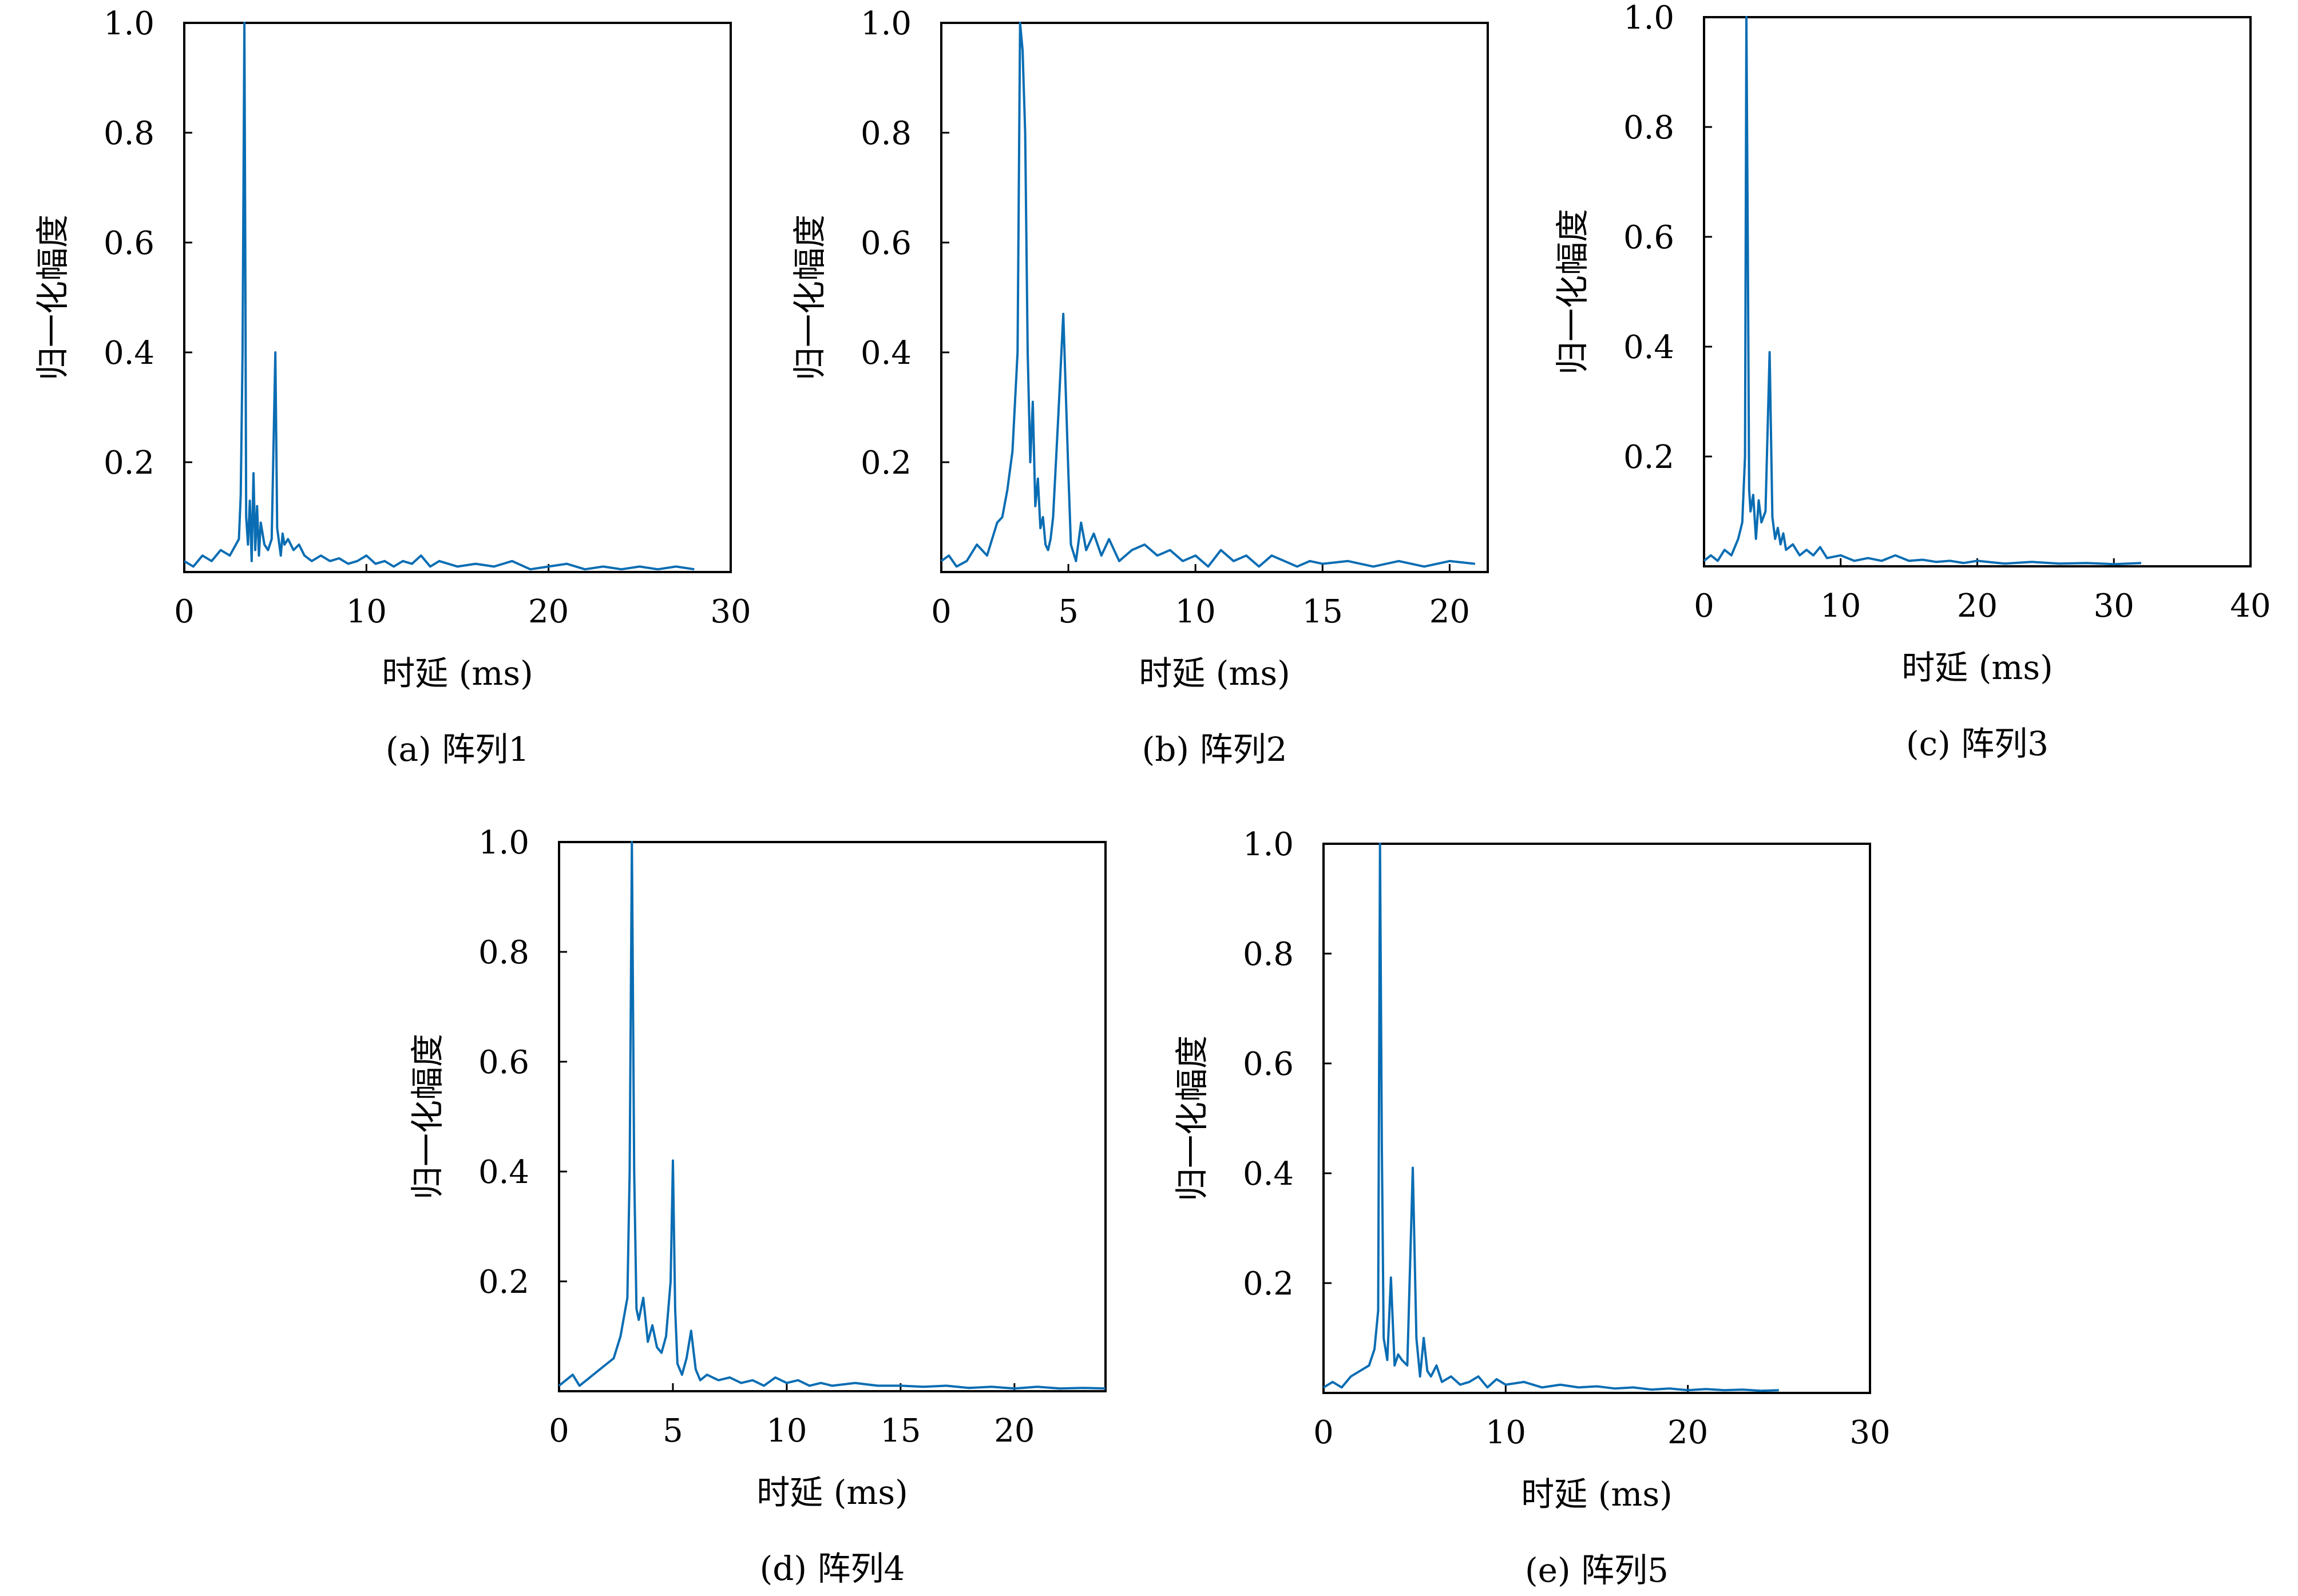 This screenshot has height=1596, width=2298. What do you see at coordinates (832, 1568) in the screenshot?
I see `panel-caption: (d) 阵列4` at bounding box center [832, 1568].